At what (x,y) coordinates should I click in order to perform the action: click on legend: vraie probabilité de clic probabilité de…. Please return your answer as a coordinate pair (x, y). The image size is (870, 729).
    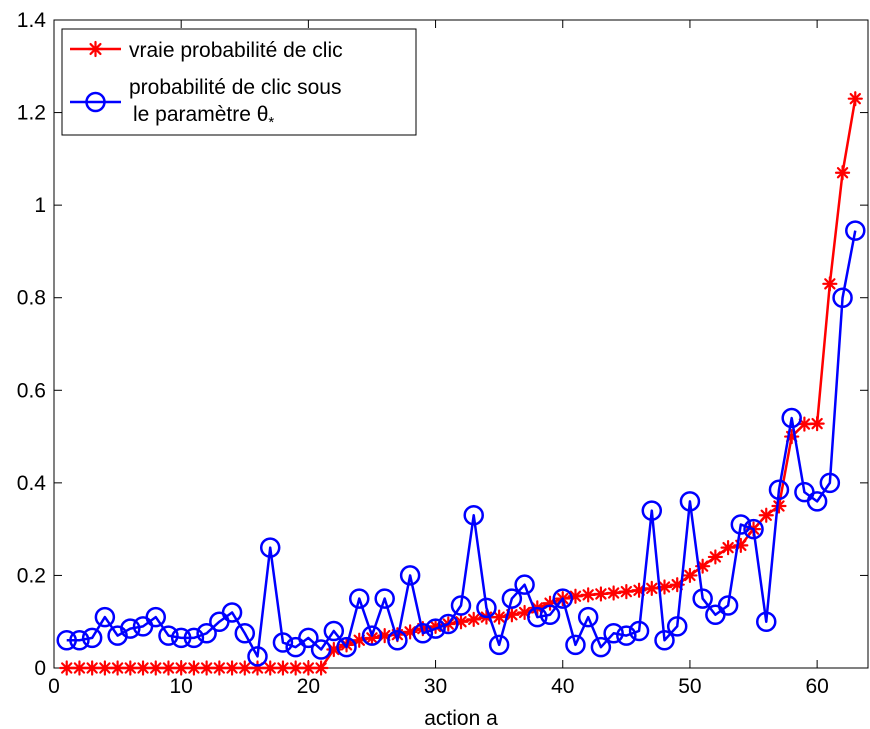
    Looking at the image, I should click on (239, 82).